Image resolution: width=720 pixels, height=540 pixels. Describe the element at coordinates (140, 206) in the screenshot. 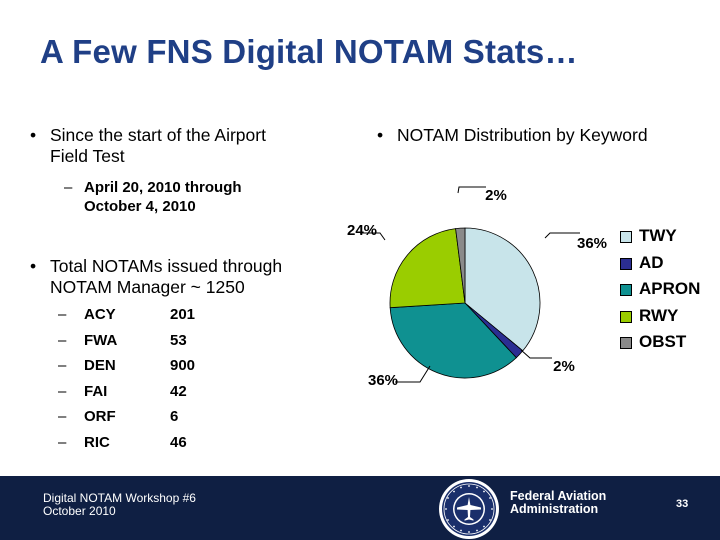

I see `sub-bullet-text-line: October 4, 2010` at that location.